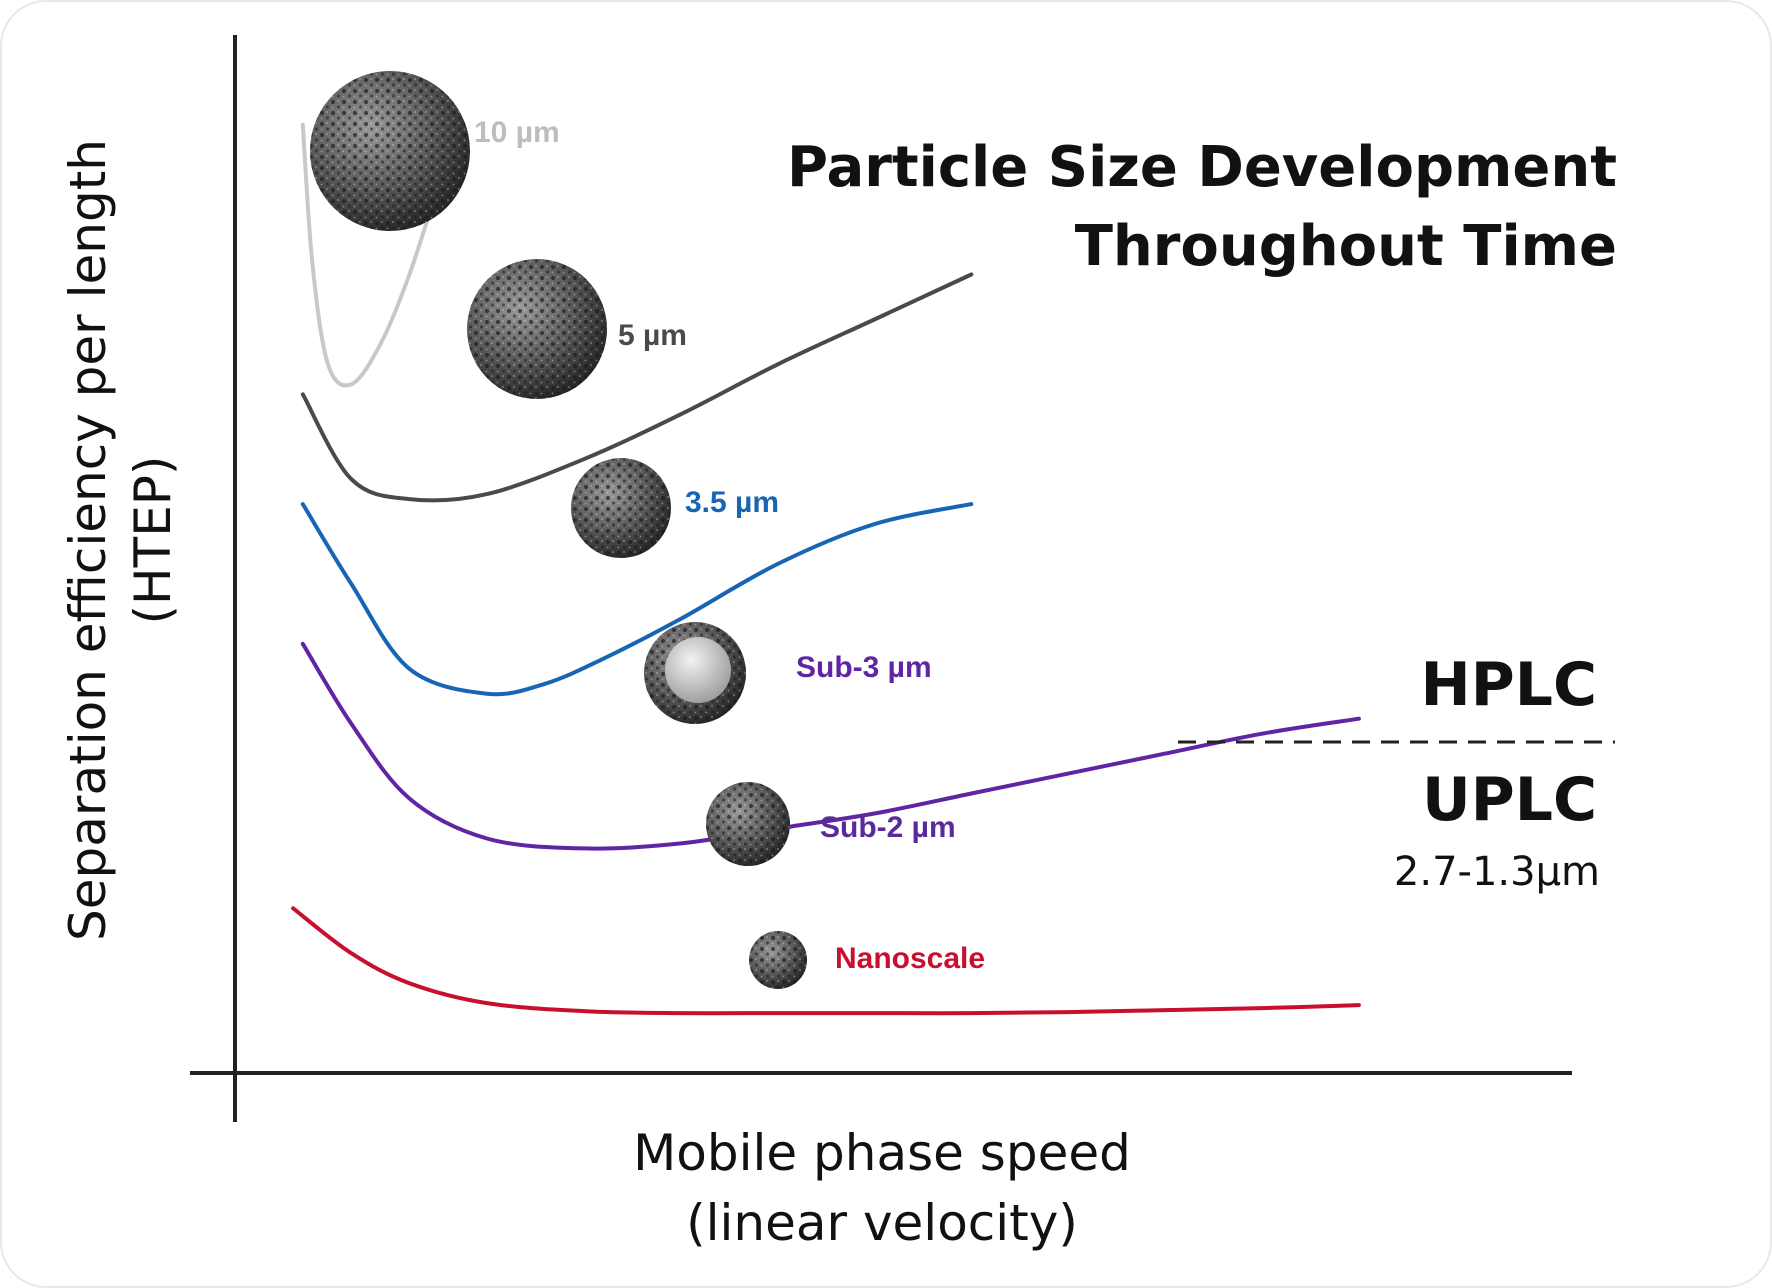 The height and width of the screenshot is (1288, 1772). I want to click on particle-5um-icon, so click(537, 329).